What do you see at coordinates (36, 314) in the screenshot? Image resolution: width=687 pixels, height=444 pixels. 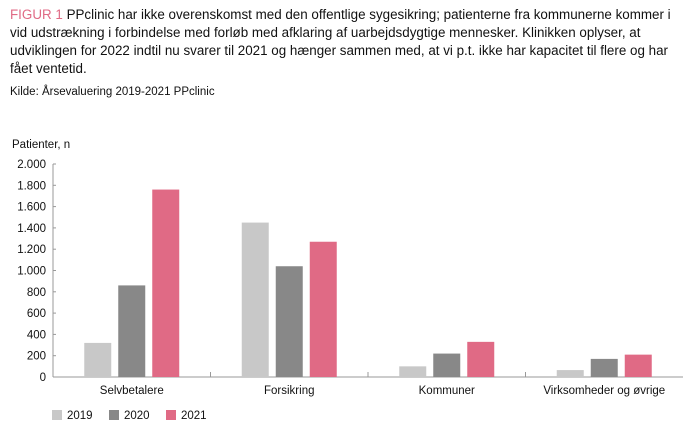 I see `y-tick-label: 600` at bounding box center [36, 314].